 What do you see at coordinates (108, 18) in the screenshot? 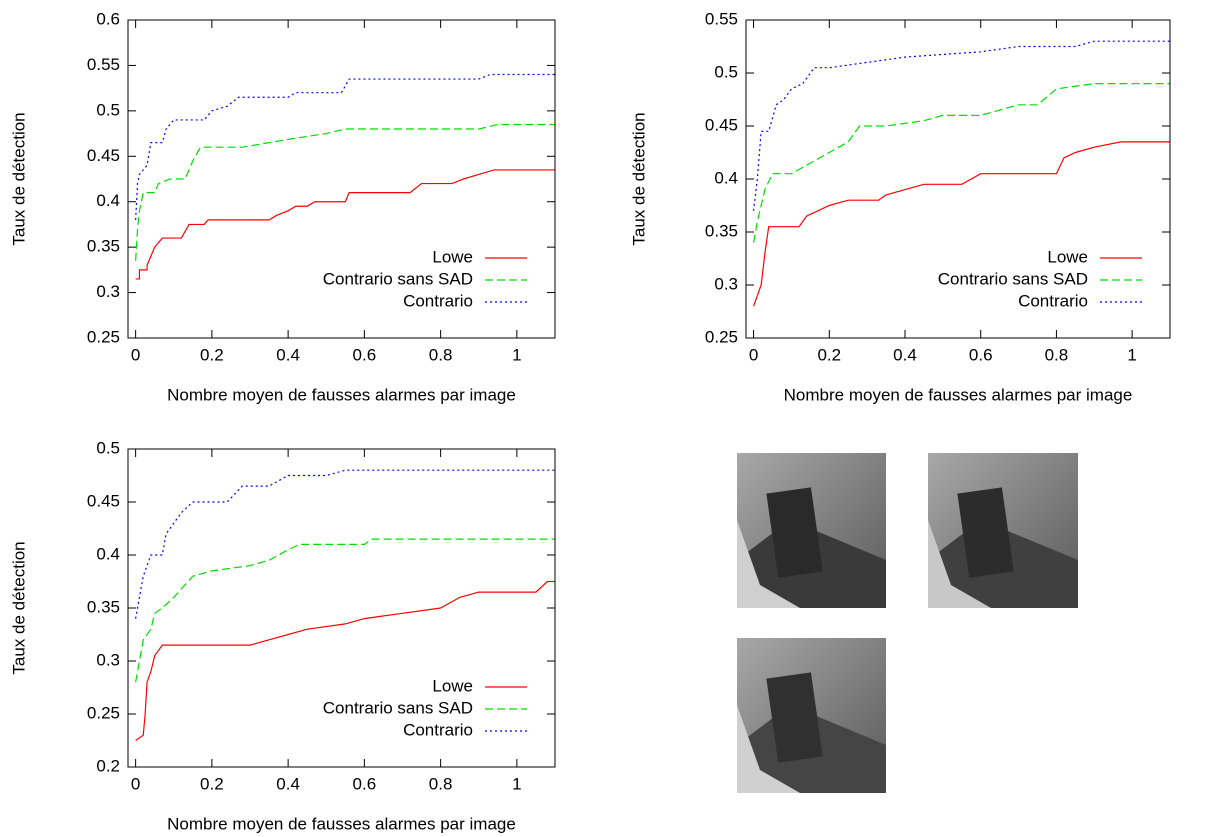
I see `y-tick-label: 0.6` at bounding box center [108, 18].